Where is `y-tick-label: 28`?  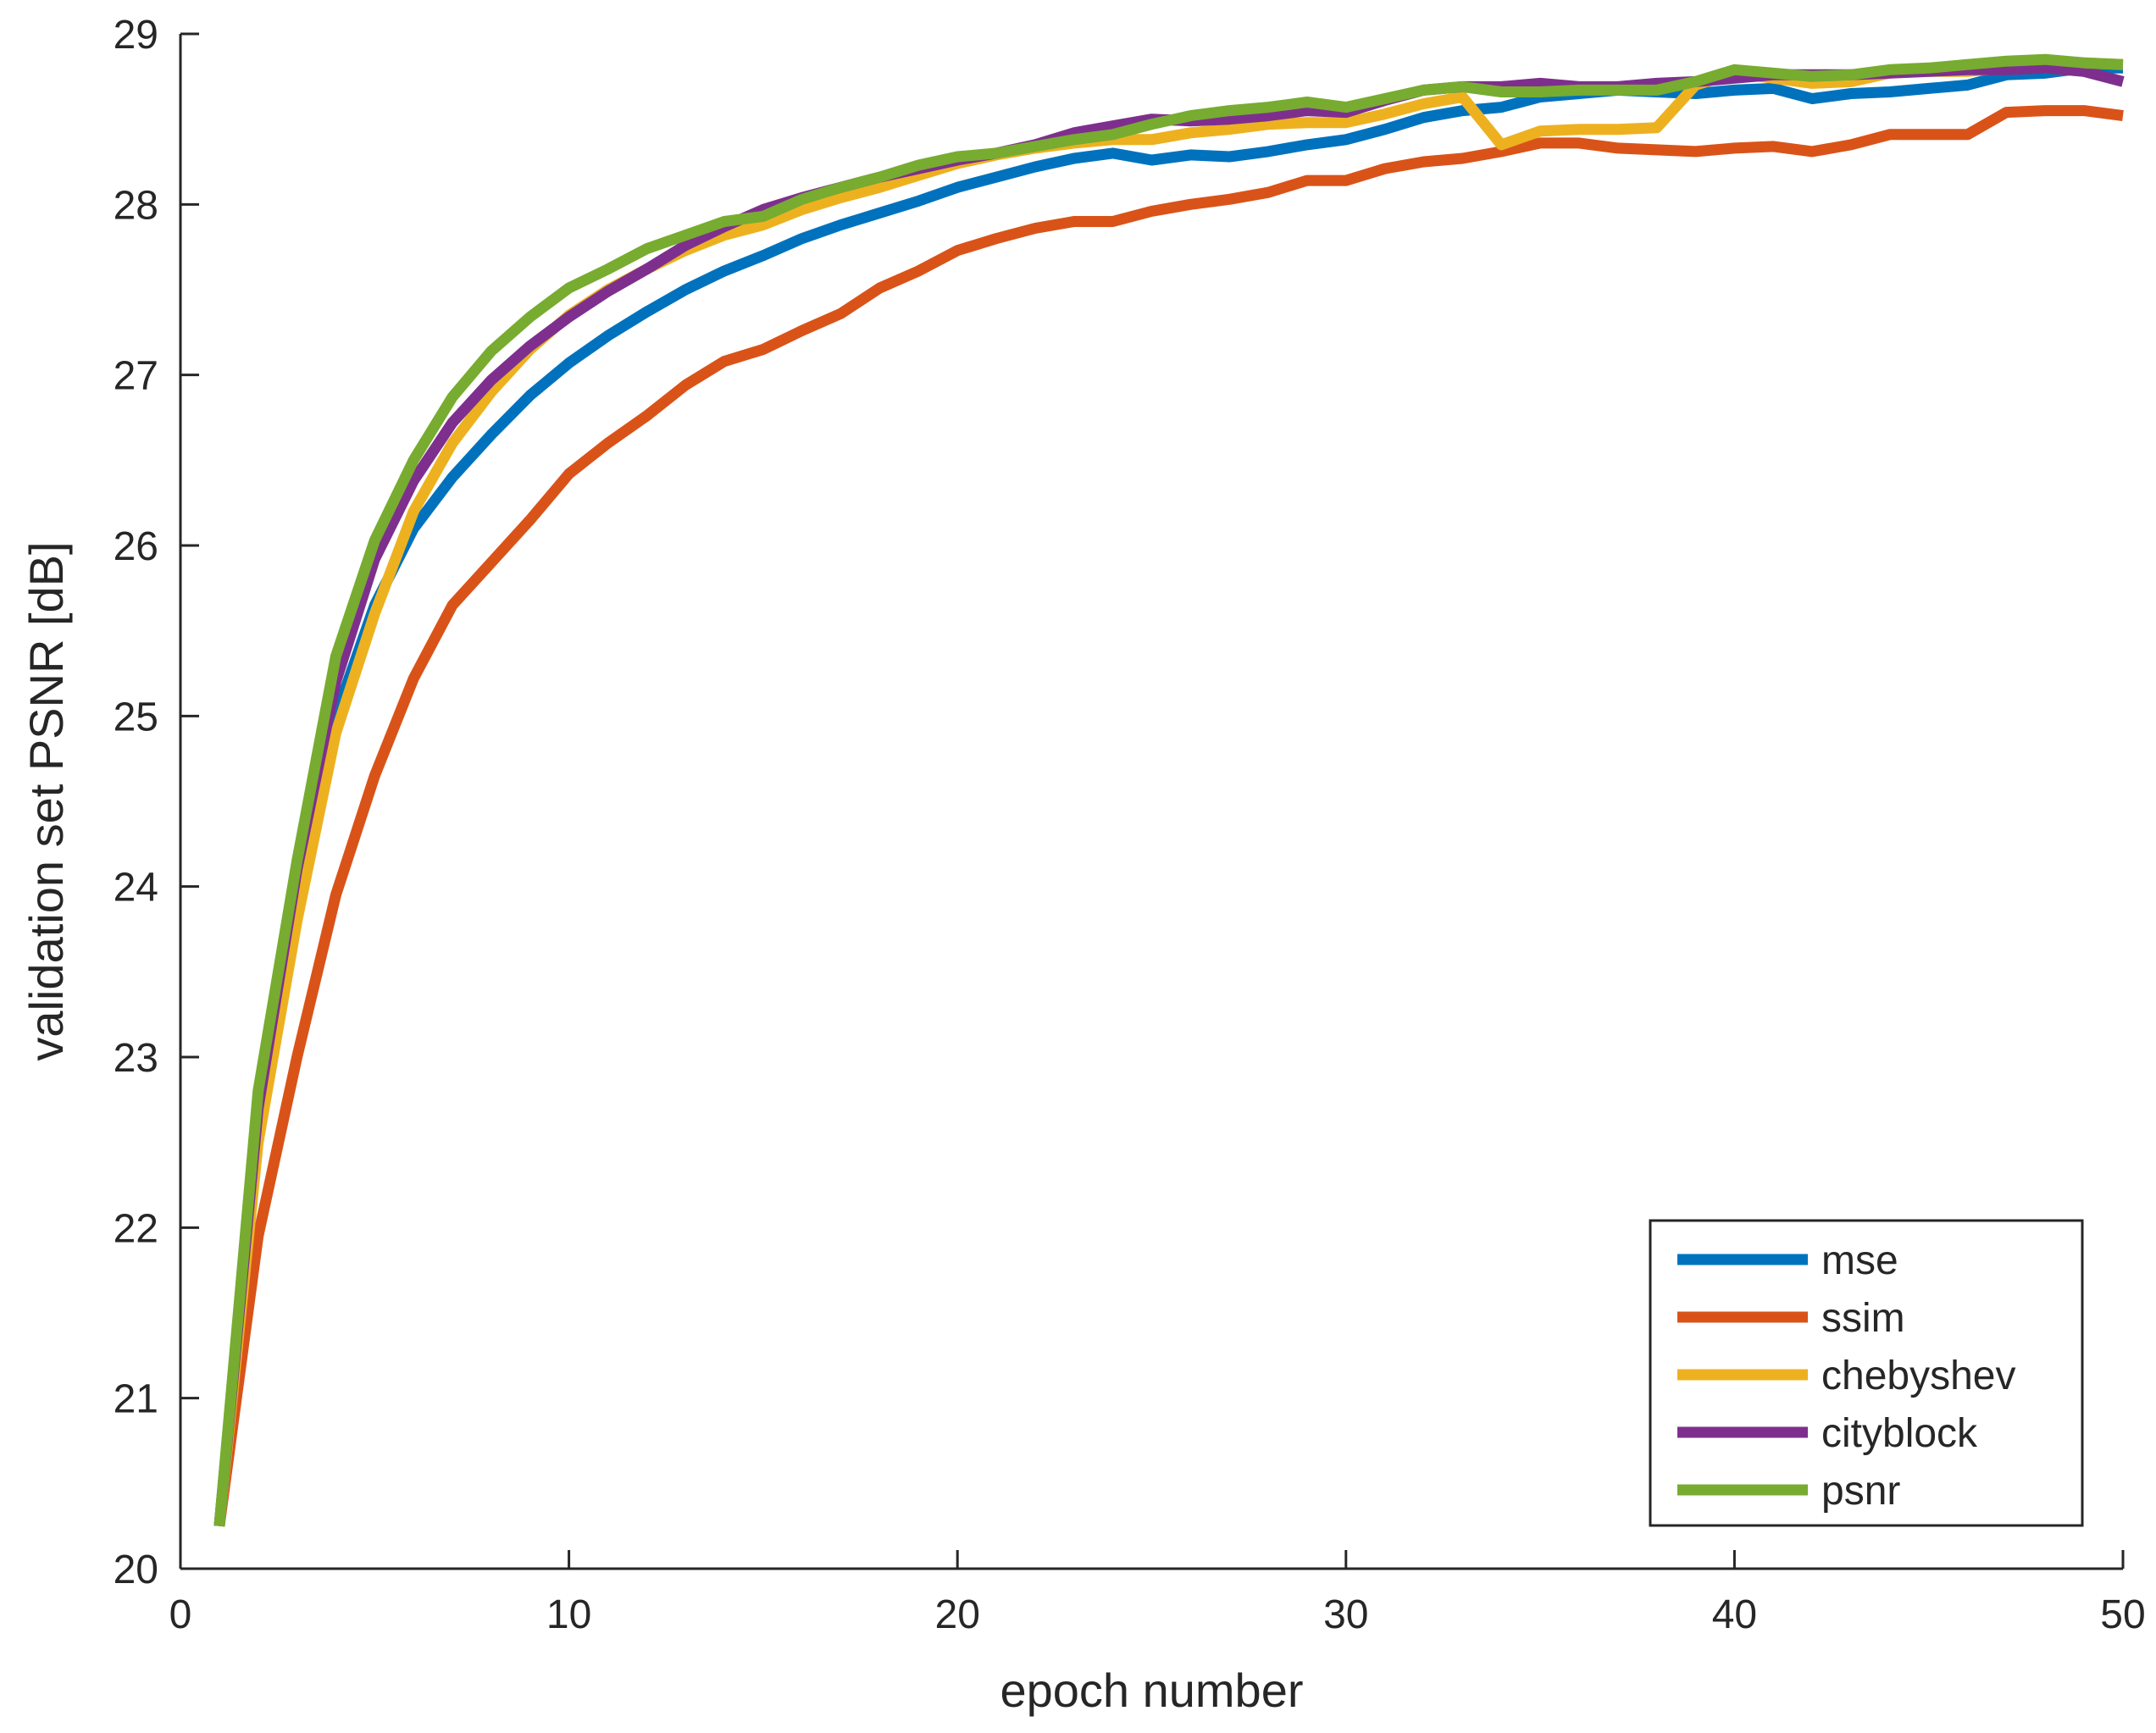 y-tick-label: 28 is located at coordinates (136, 205).